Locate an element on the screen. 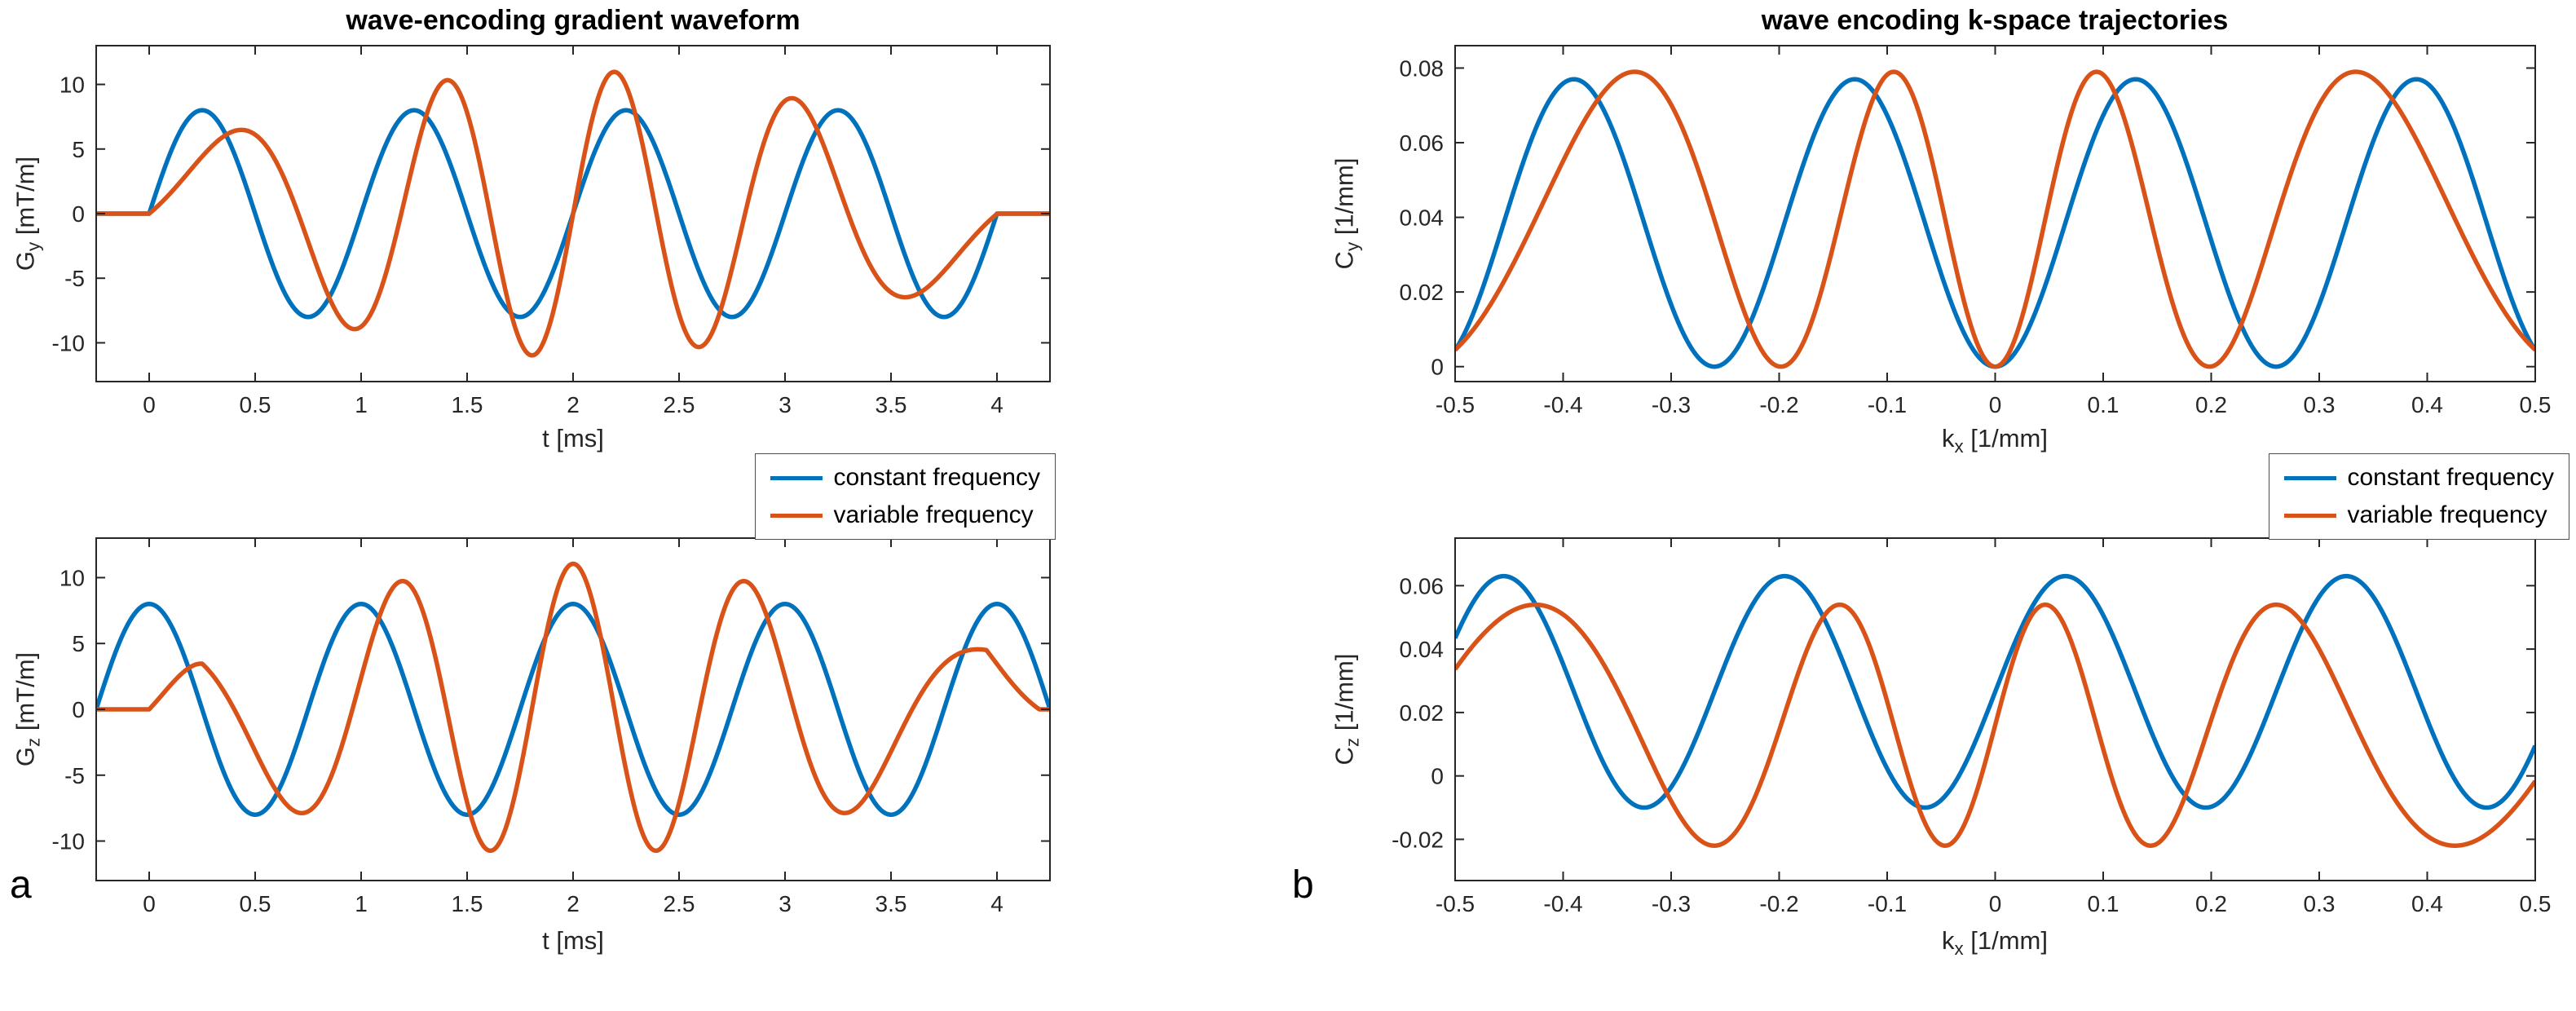 The image size is (2576, 1011). cy-axis-label-unit: [1/mm] is located at coordinates (1344, 199).